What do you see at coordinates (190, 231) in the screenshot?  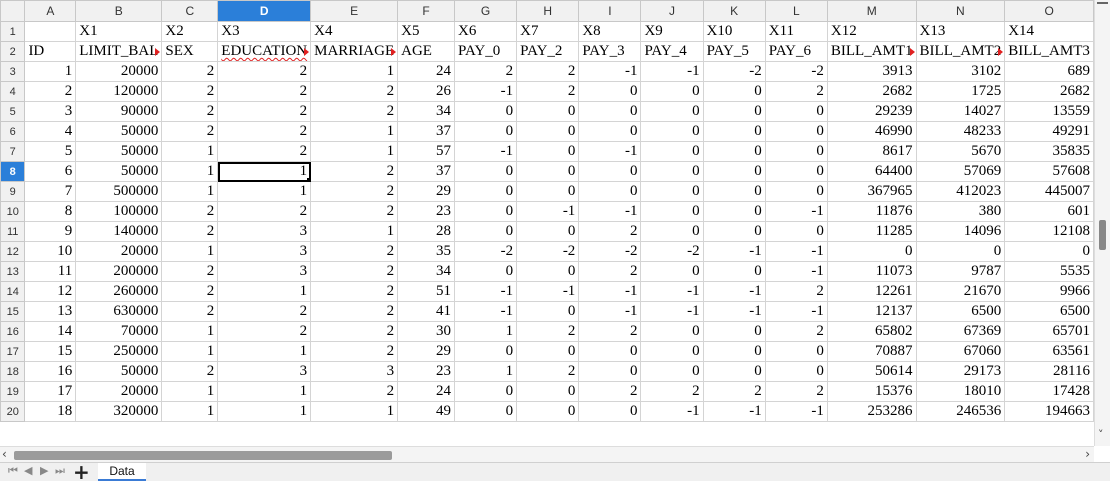 I see `cell-c11: 2` at bounding box center [190, 231].